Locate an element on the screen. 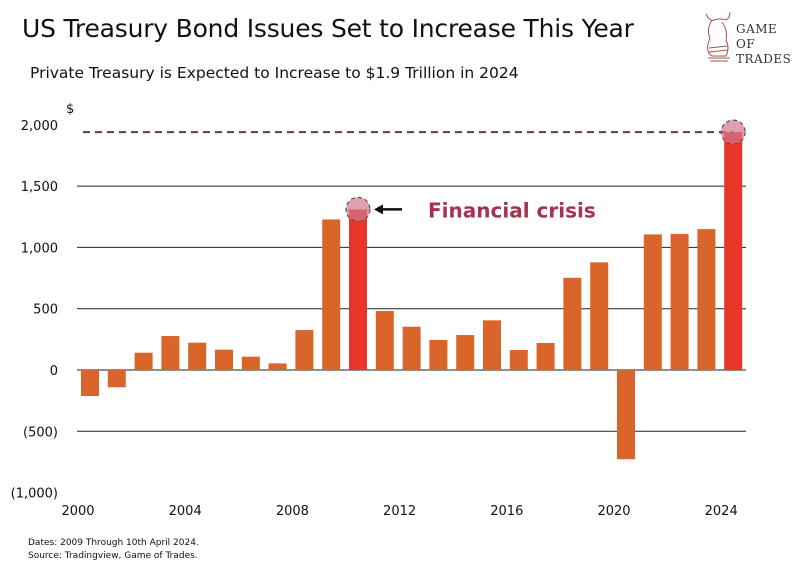  x-tick-label: 2020 is located at coordinates (613, 511).